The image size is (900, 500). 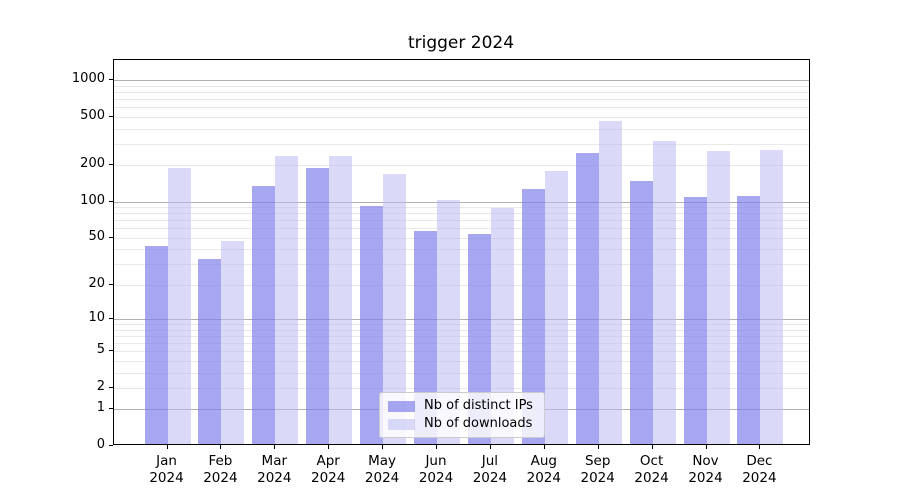 I want to click on bar-downloads-feb, so click(x=233, y=342).